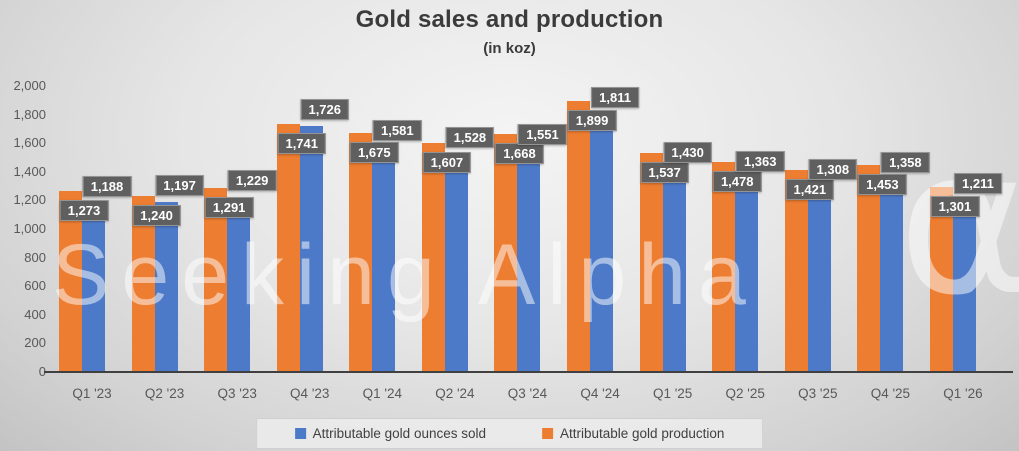 The width and height of the screenshot is (1019, 451). What do you see at coordinates (29, 171) in the screenshot?
I see `y-axis-tick-label: 1,400` at bounding box center [29, 171].